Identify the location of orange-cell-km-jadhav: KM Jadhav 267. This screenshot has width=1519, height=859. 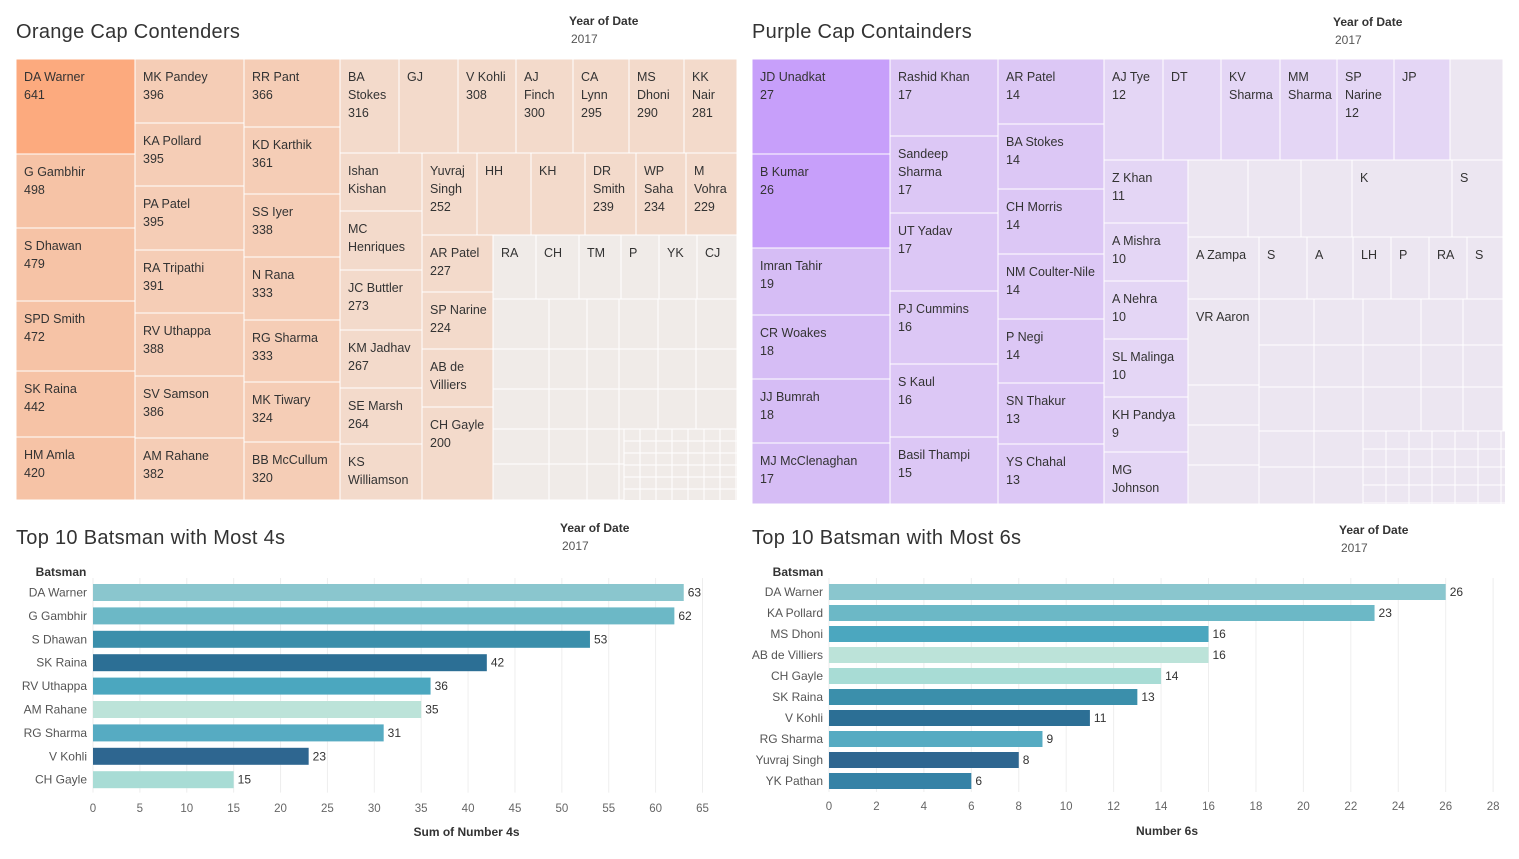
(381, 359).